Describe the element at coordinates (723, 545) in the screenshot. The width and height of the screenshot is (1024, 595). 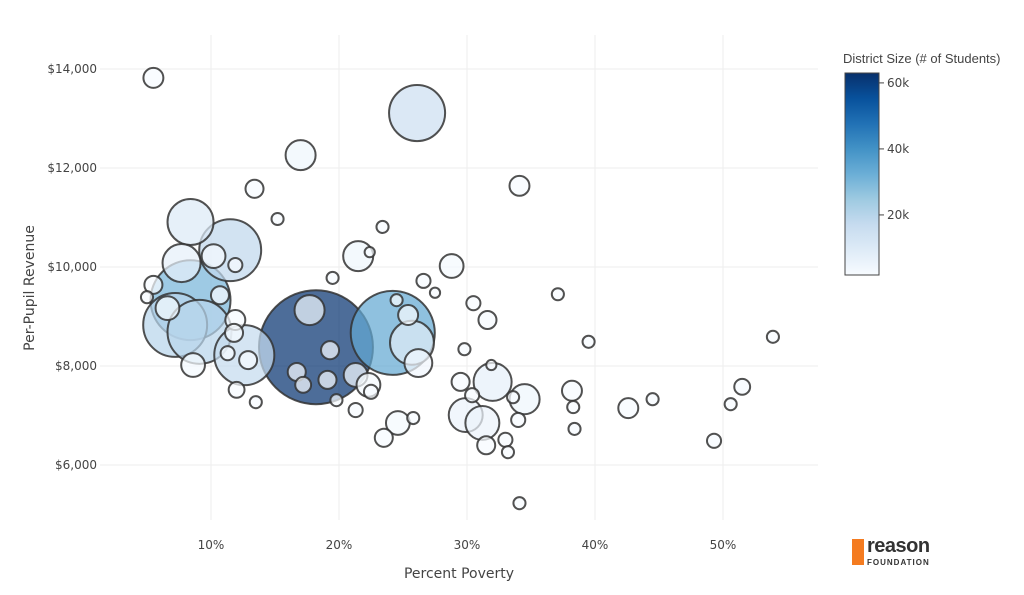
I see `x-tick-label: 50%` at that location.